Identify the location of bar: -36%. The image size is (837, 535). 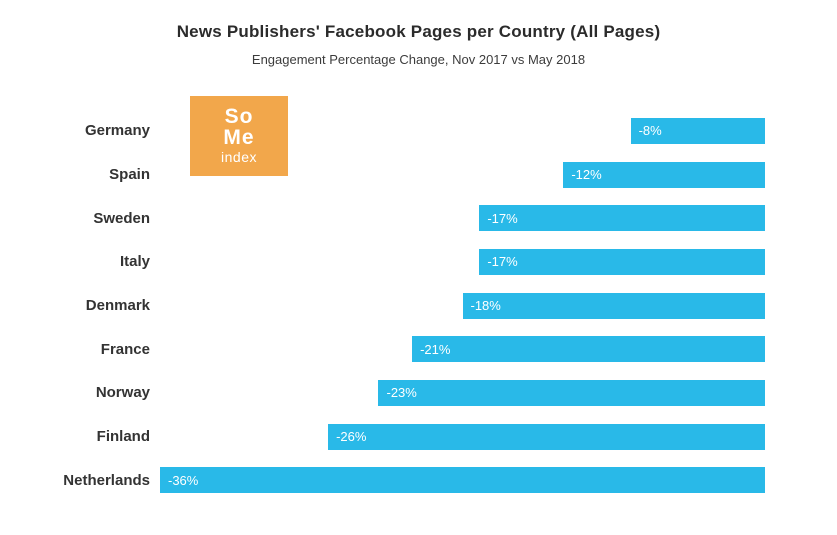
(462, 480).